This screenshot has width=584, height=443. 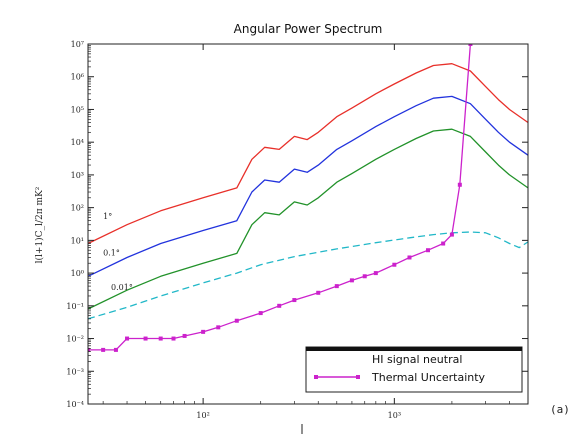 I want to click on y-tick-label-1: 10⁻³, so click(x=75, y=371).